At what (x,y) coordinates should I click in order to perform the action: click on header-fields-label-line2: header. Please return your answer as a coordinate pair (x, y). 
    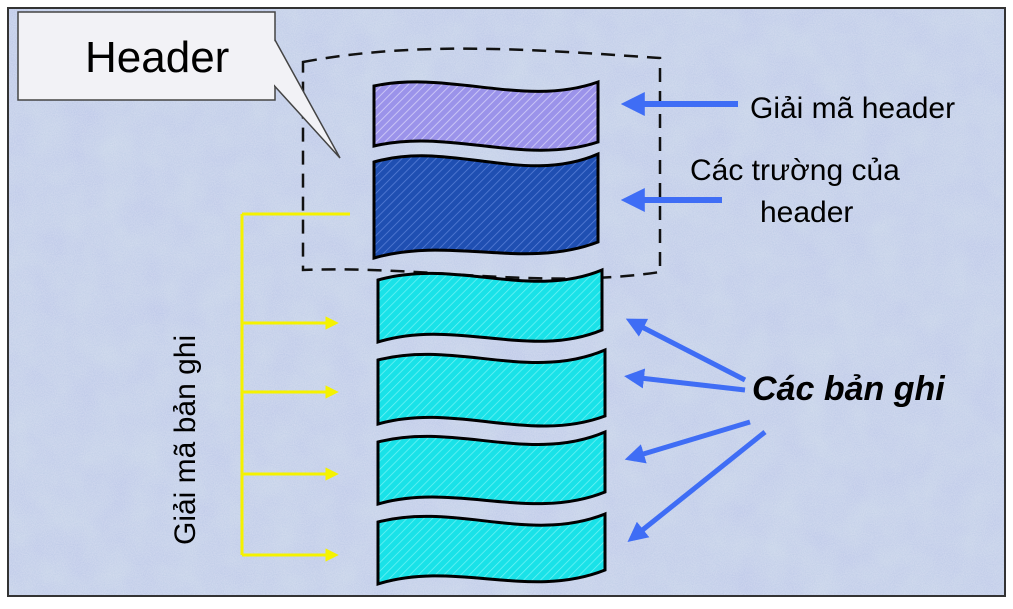
    Looking at the image, I should click on (806, 212).